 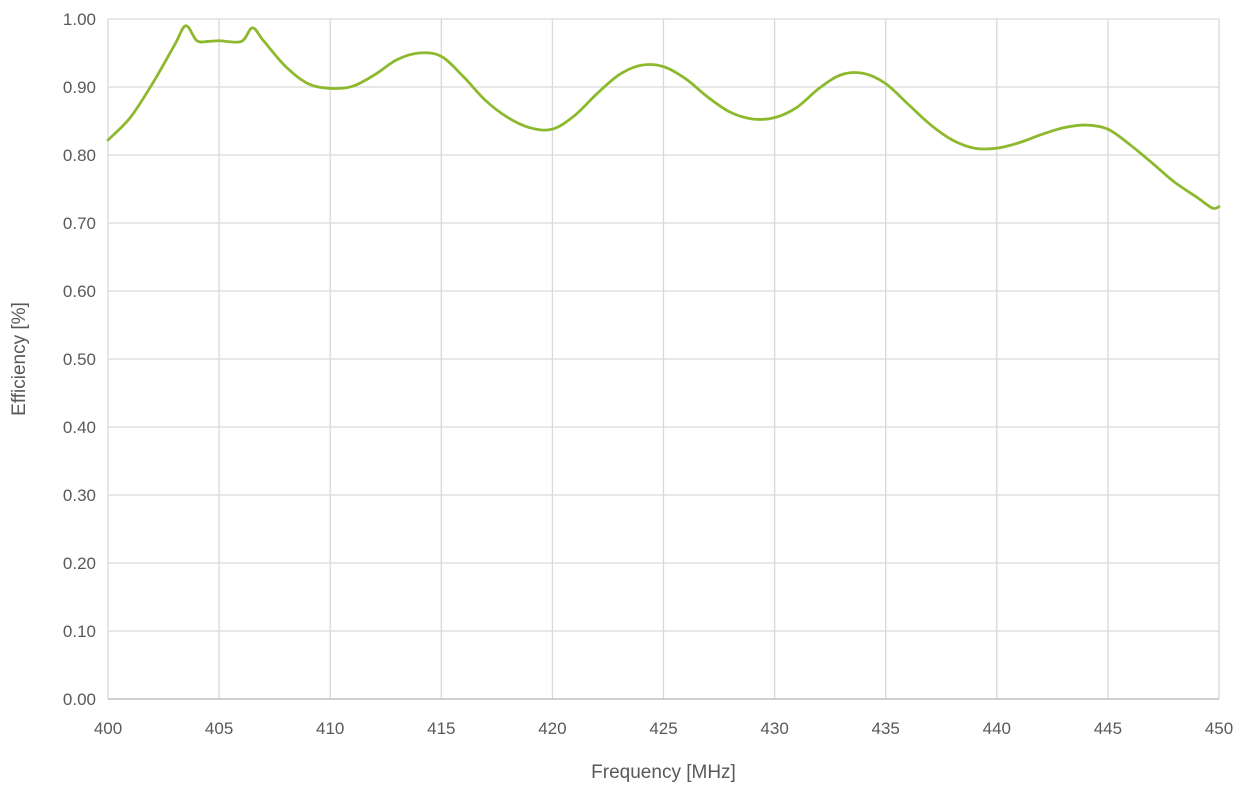 I want to click on y-axis-title: Efficiency [%], so click(x=19, y=359).